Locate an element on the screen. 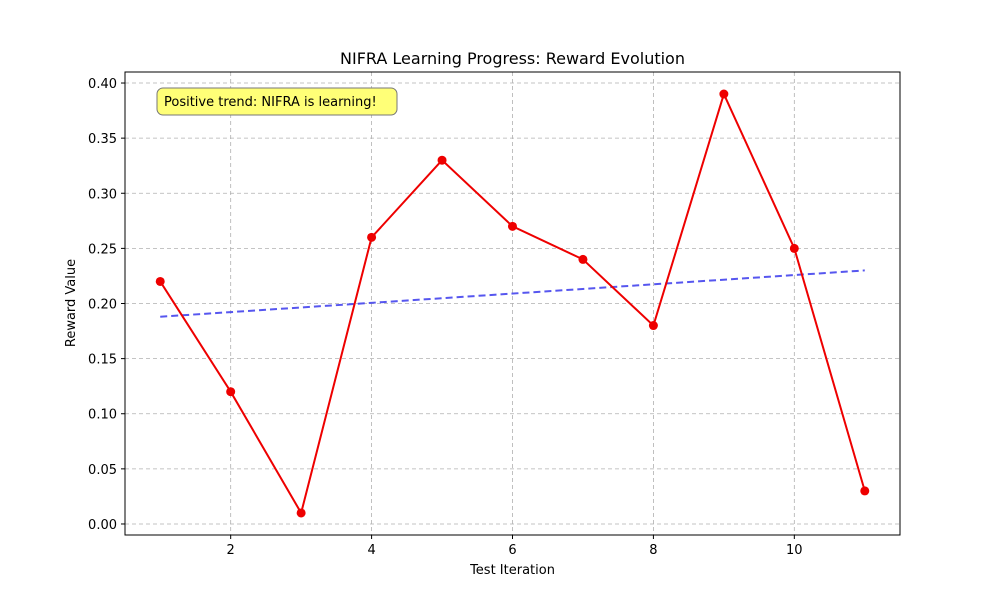 This screenshot has height=600, width=1000. annotation-text: Positive trend: NIFRA is learning! is located at coordinates (270, 102).